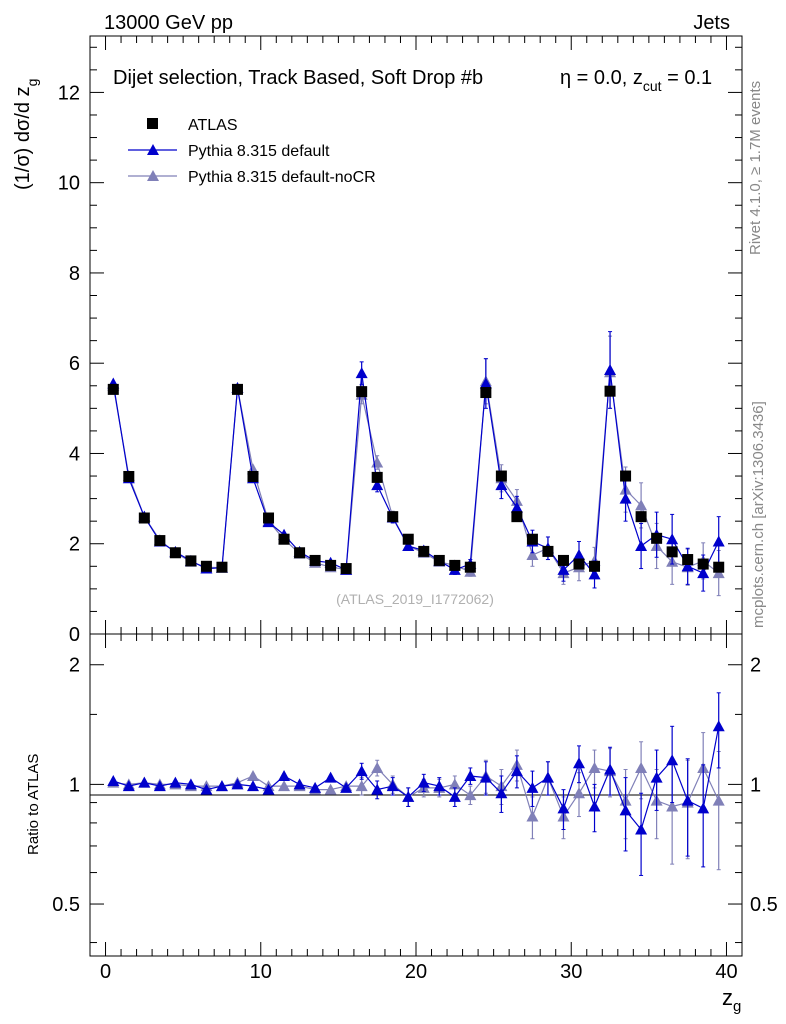  What do you see at coordinates (726, 972) in the screenshot?
I see `xtick-label: 40` at bounding box center [726, 972].